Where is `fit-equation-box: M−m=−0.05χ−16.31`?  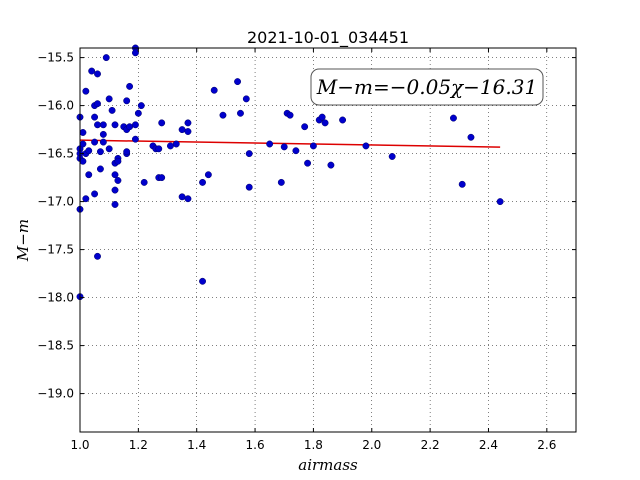
fit-equation-box: M−m=−0.05χ−16.31 is located at coordinates (427, 87).